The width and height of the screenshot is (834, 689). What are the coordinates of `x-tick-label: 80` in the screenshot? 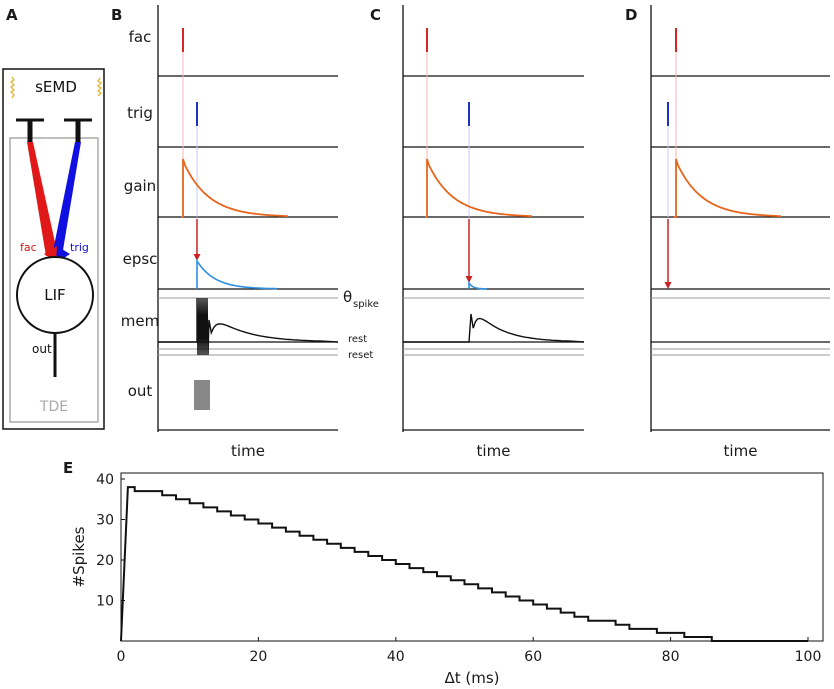 It's located at (671, 657).